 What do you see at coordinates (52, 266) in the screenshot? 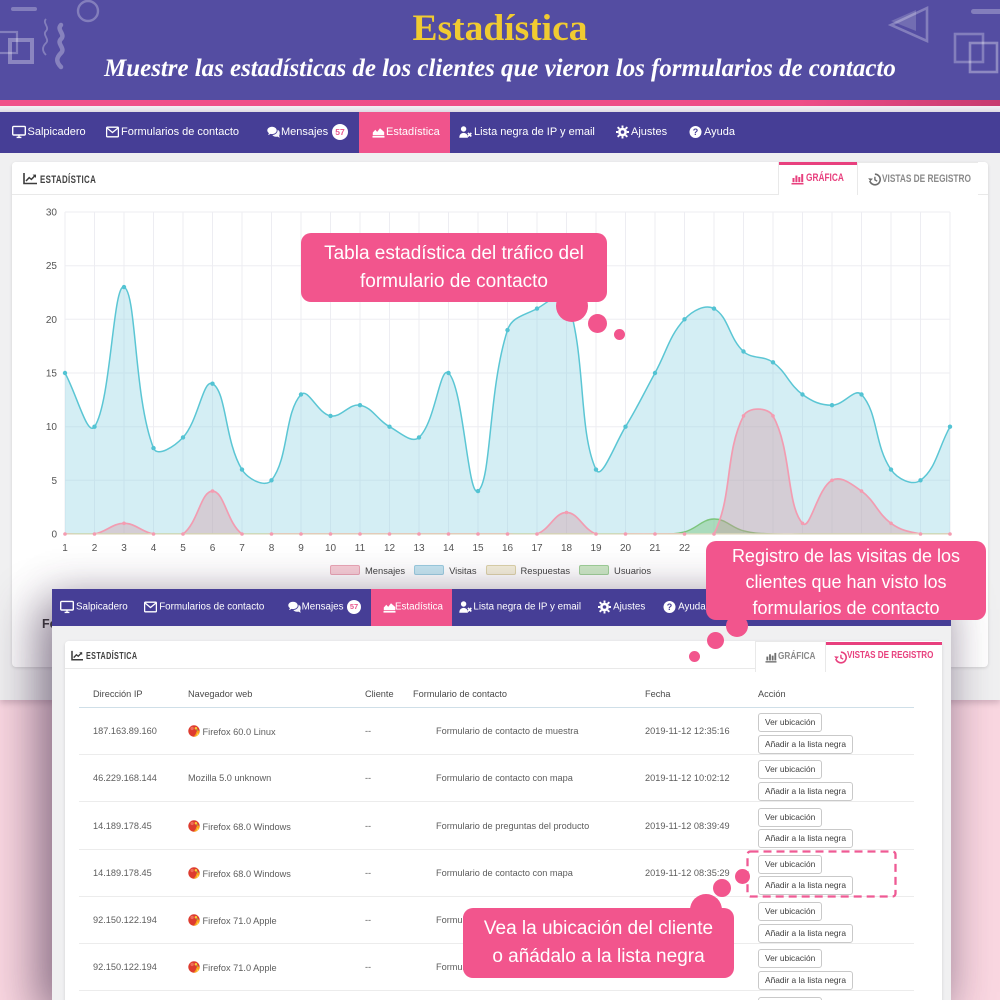
I see `svg-text: 25` at bounding box center [52, 266].